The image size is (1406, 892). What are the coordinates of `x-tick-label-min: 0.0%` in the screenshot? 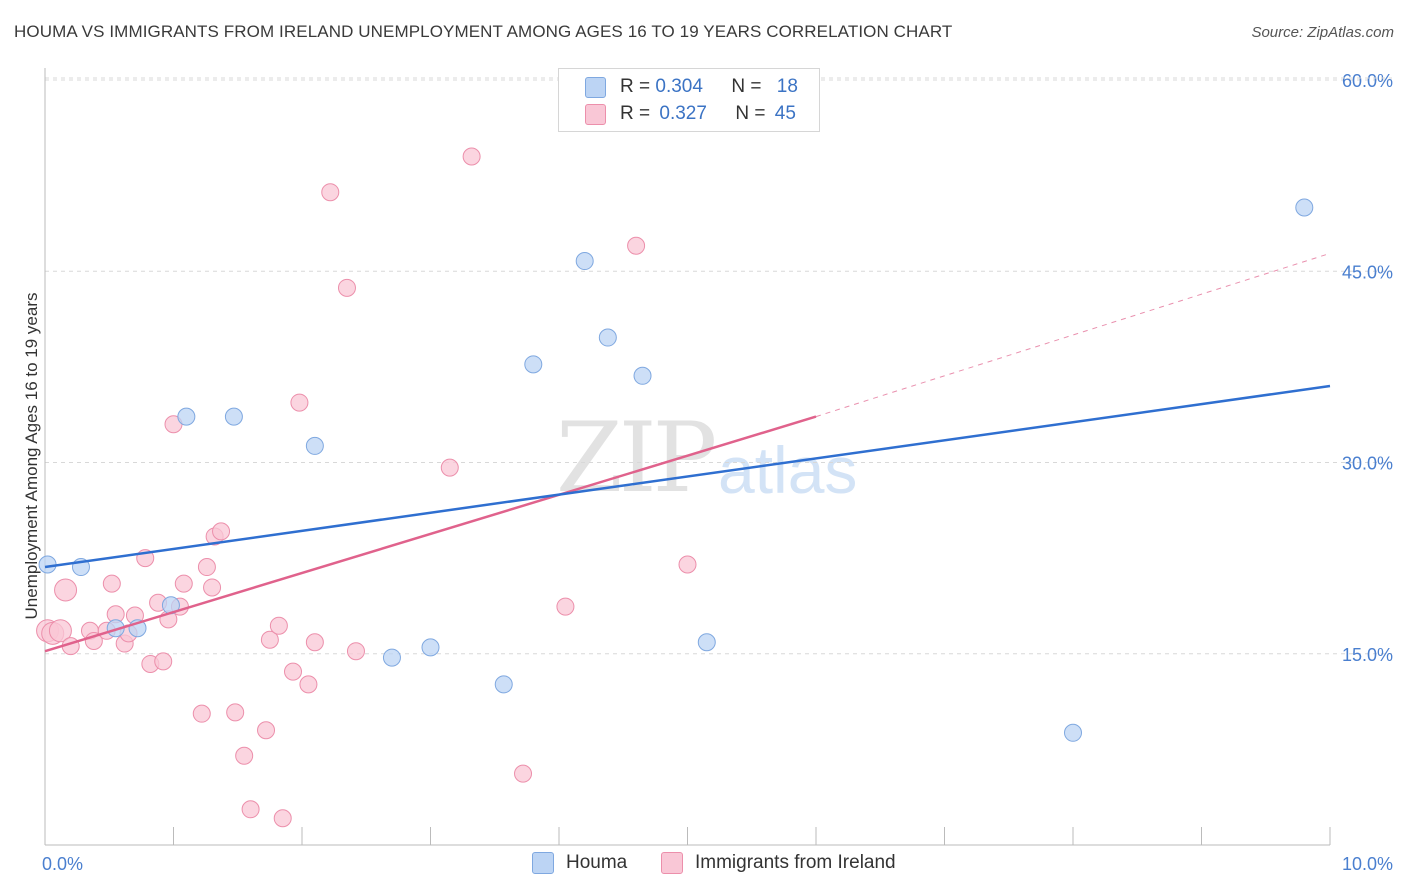 It's located at (62, 864).